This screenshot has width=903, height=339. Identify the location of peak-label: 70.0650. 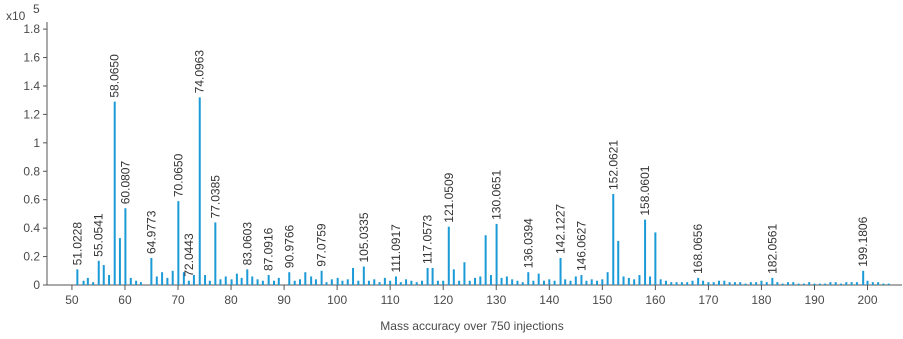
(178, 175).